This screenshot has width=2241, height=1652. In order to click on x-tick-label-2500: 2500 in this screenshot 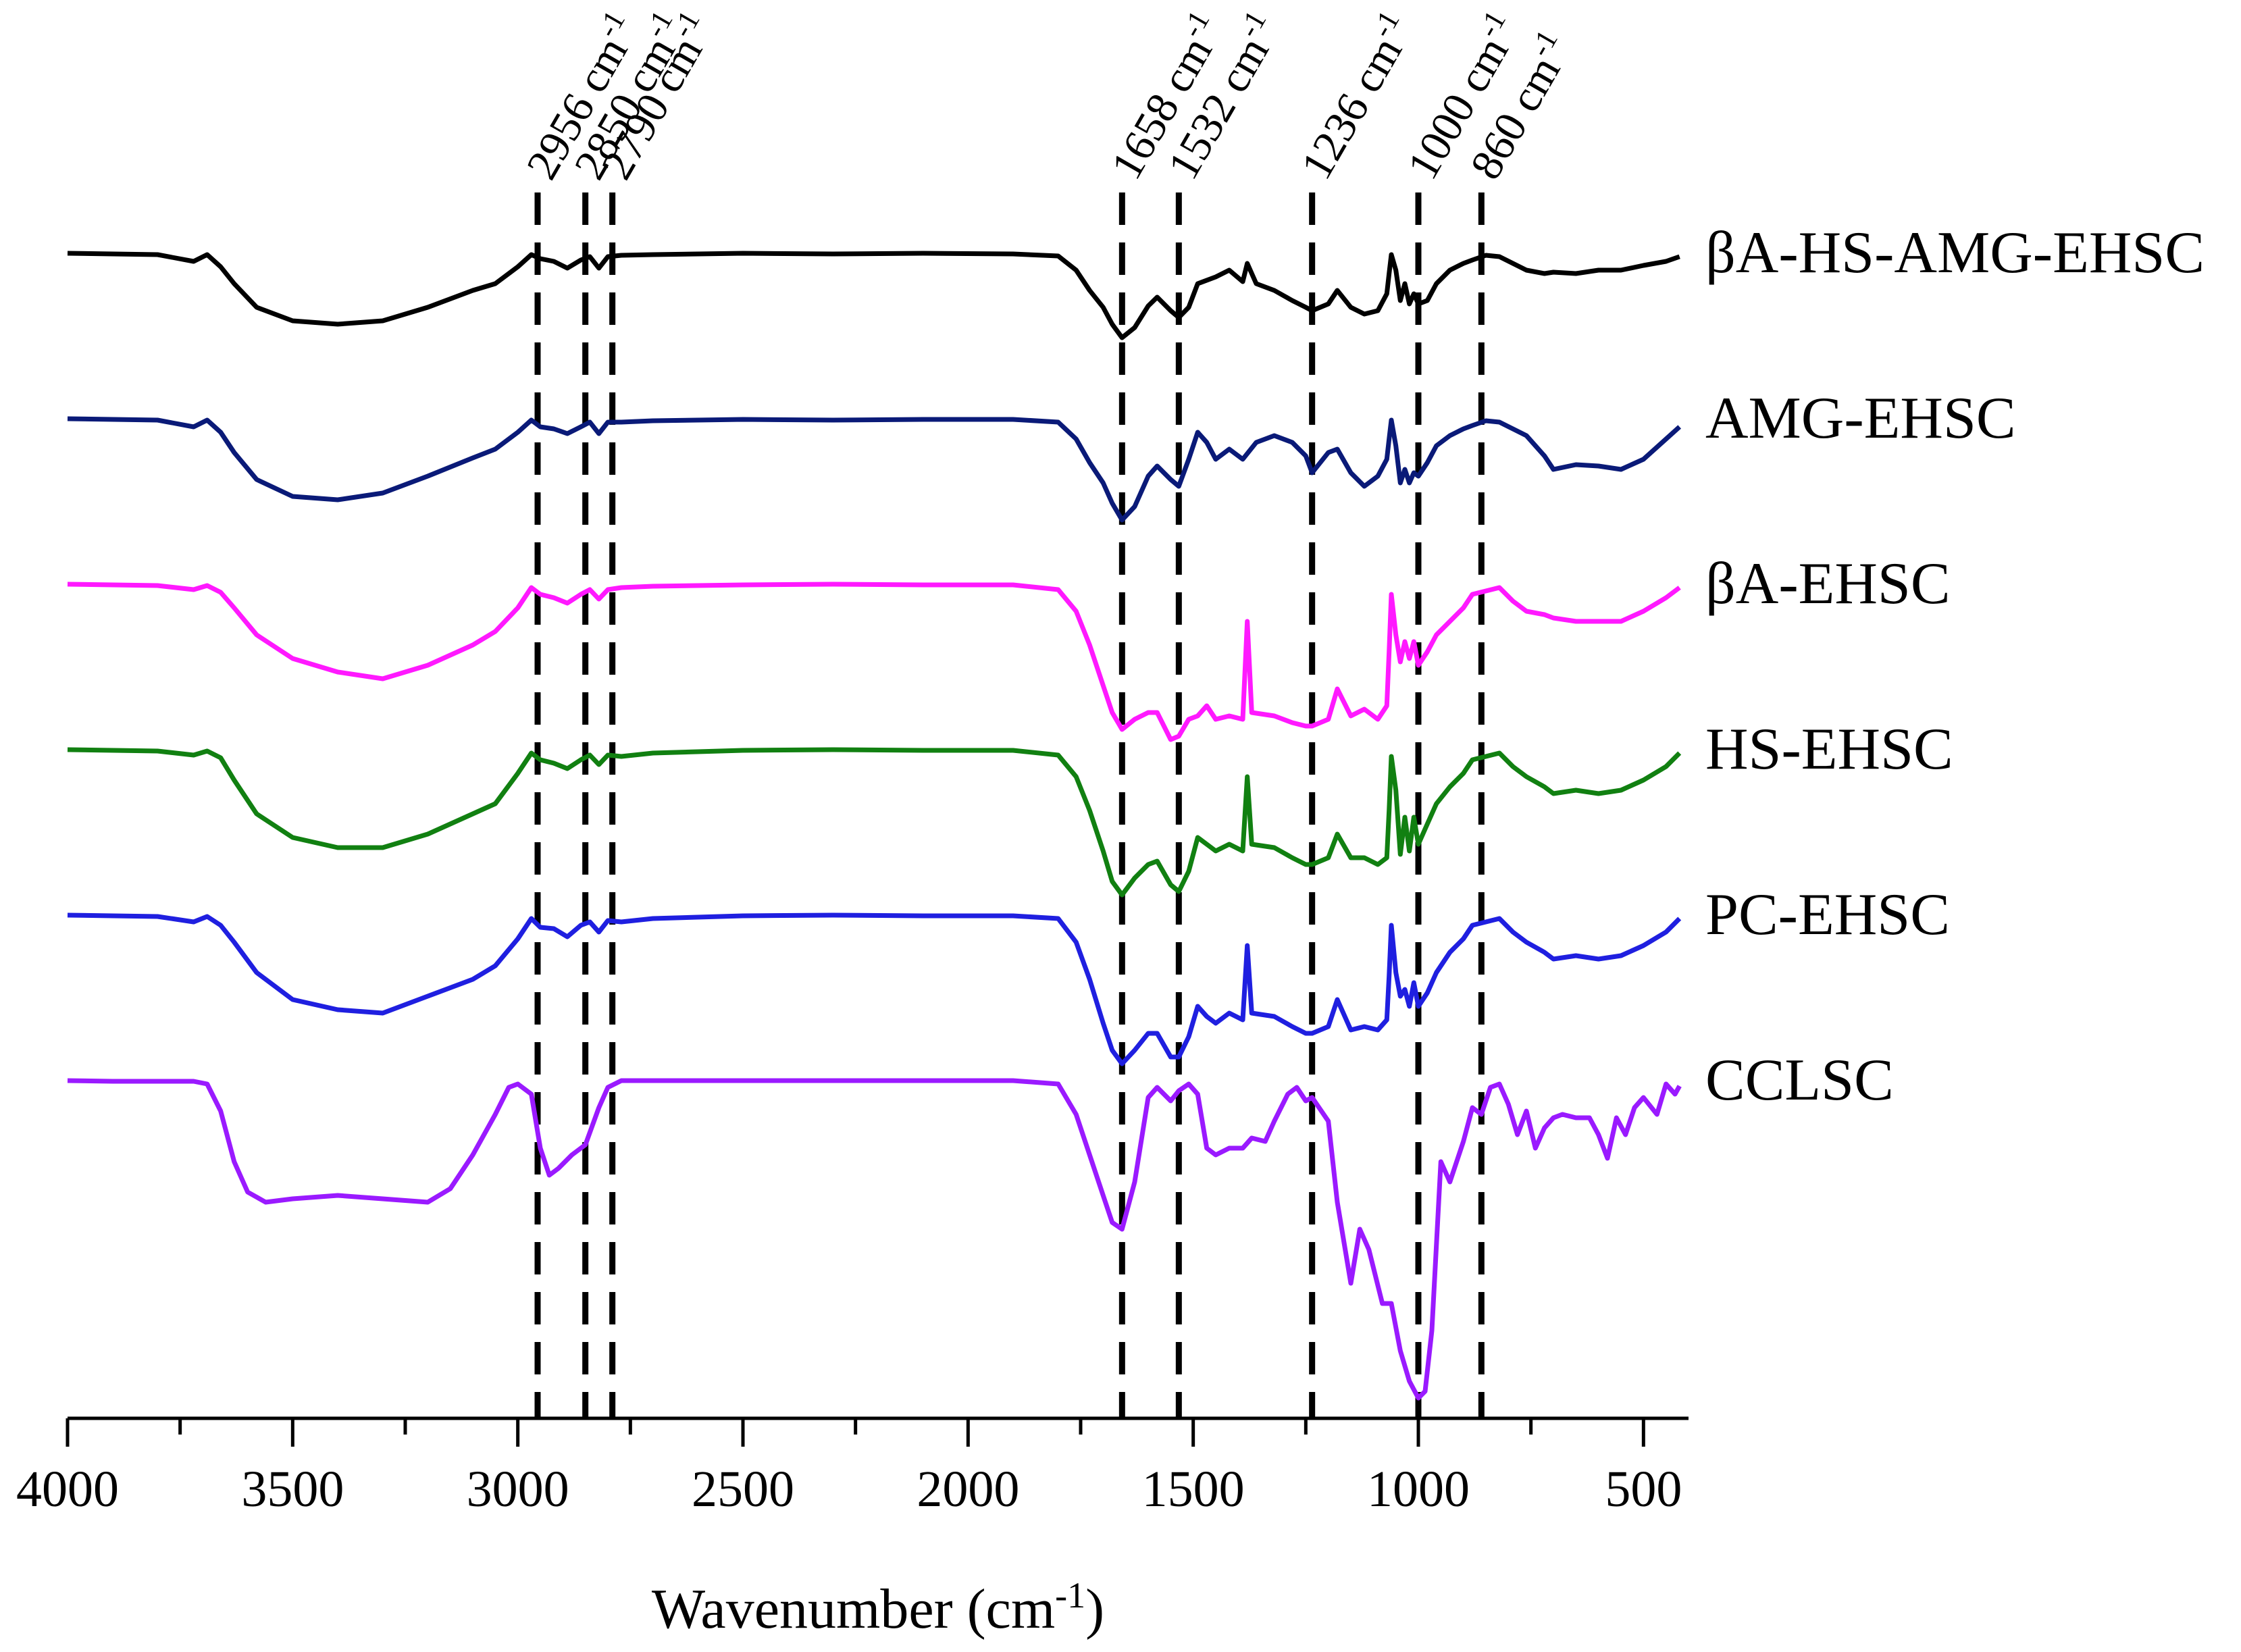, I will do `click(743, 1489)`.